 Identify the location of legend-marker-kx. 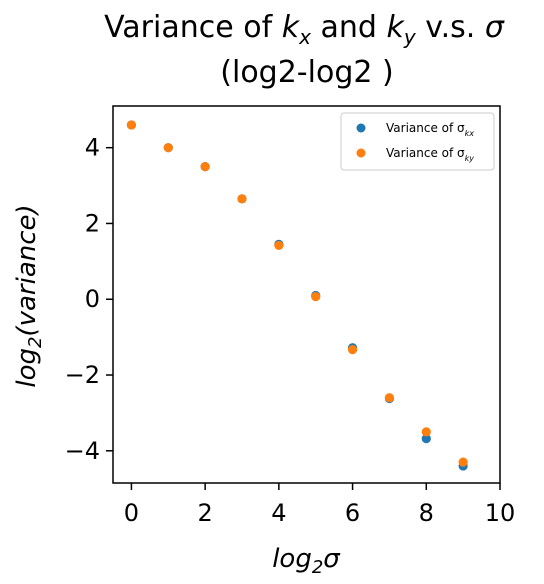
(361, 128).